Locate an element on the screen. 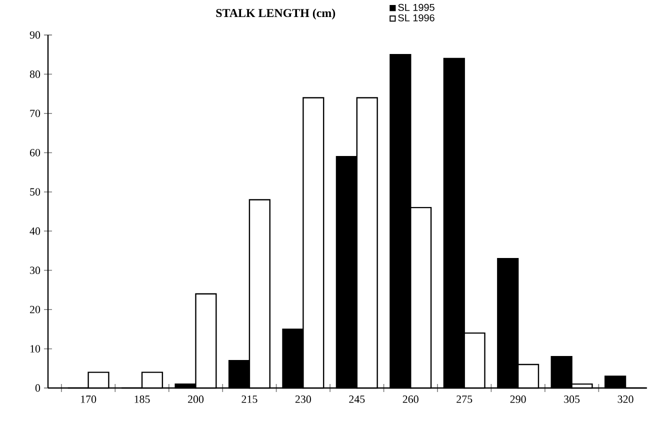 Image resolution: width=652 pixels, height=427 pixels. x-tick-label: 185 is located at coordinates (142, 399).